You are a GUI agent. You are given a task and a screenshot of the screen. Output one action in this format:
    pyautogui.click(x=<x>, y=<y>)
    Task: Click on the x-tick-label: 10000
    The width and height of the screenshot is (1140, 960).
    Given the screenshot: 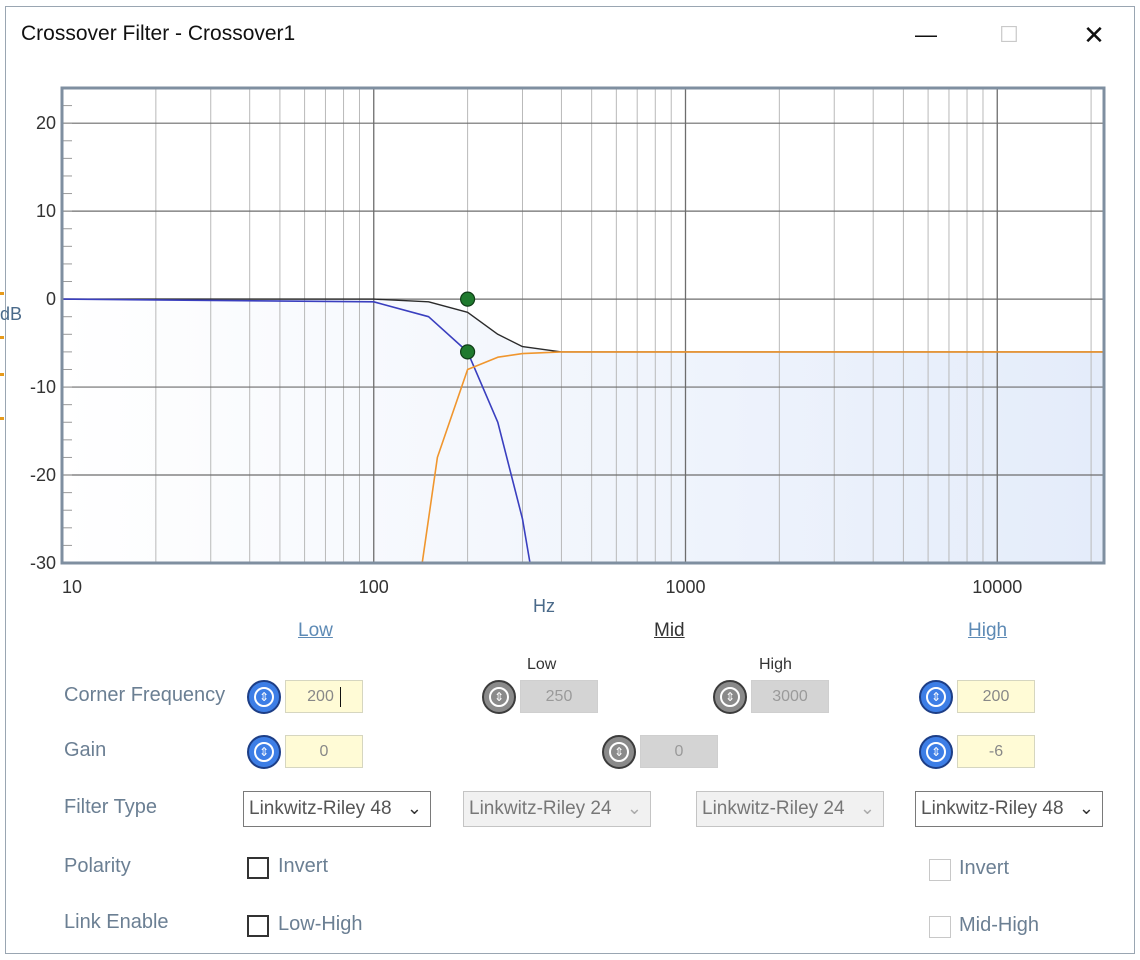 What is the action you would take?
    pyautogui.click(x=997, y=587)
    